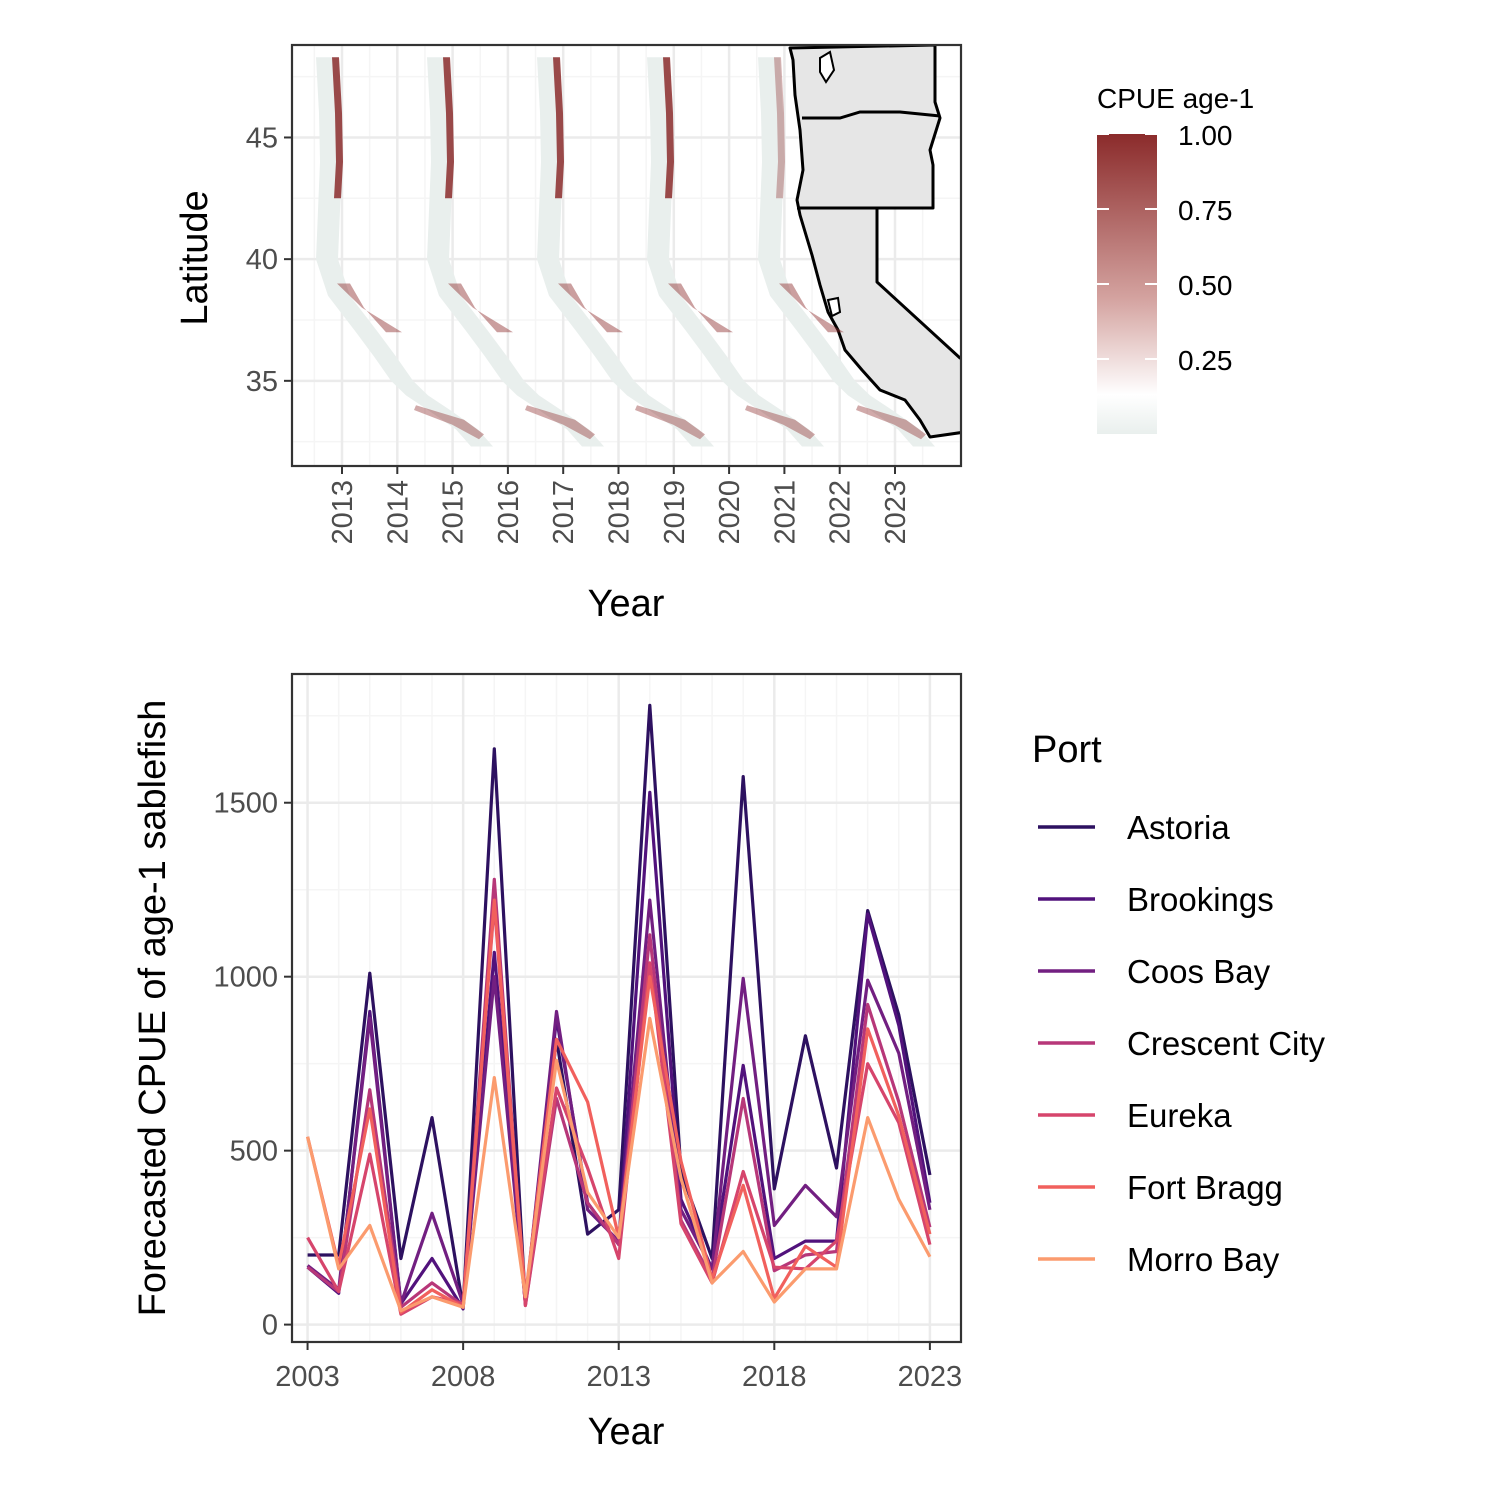 This screenshot has height=1500, width=1500. I want to click on map-x-axis-title: Year, so click(626, 604).